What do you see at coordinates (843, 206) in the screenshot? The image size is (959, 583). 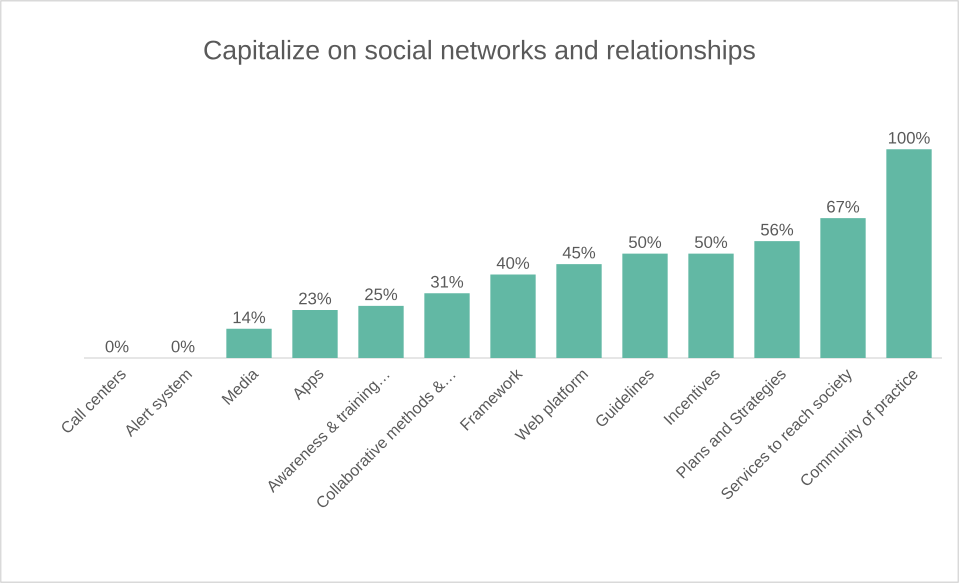 I see `data-label: 67%` at bounding box center [843, 206].